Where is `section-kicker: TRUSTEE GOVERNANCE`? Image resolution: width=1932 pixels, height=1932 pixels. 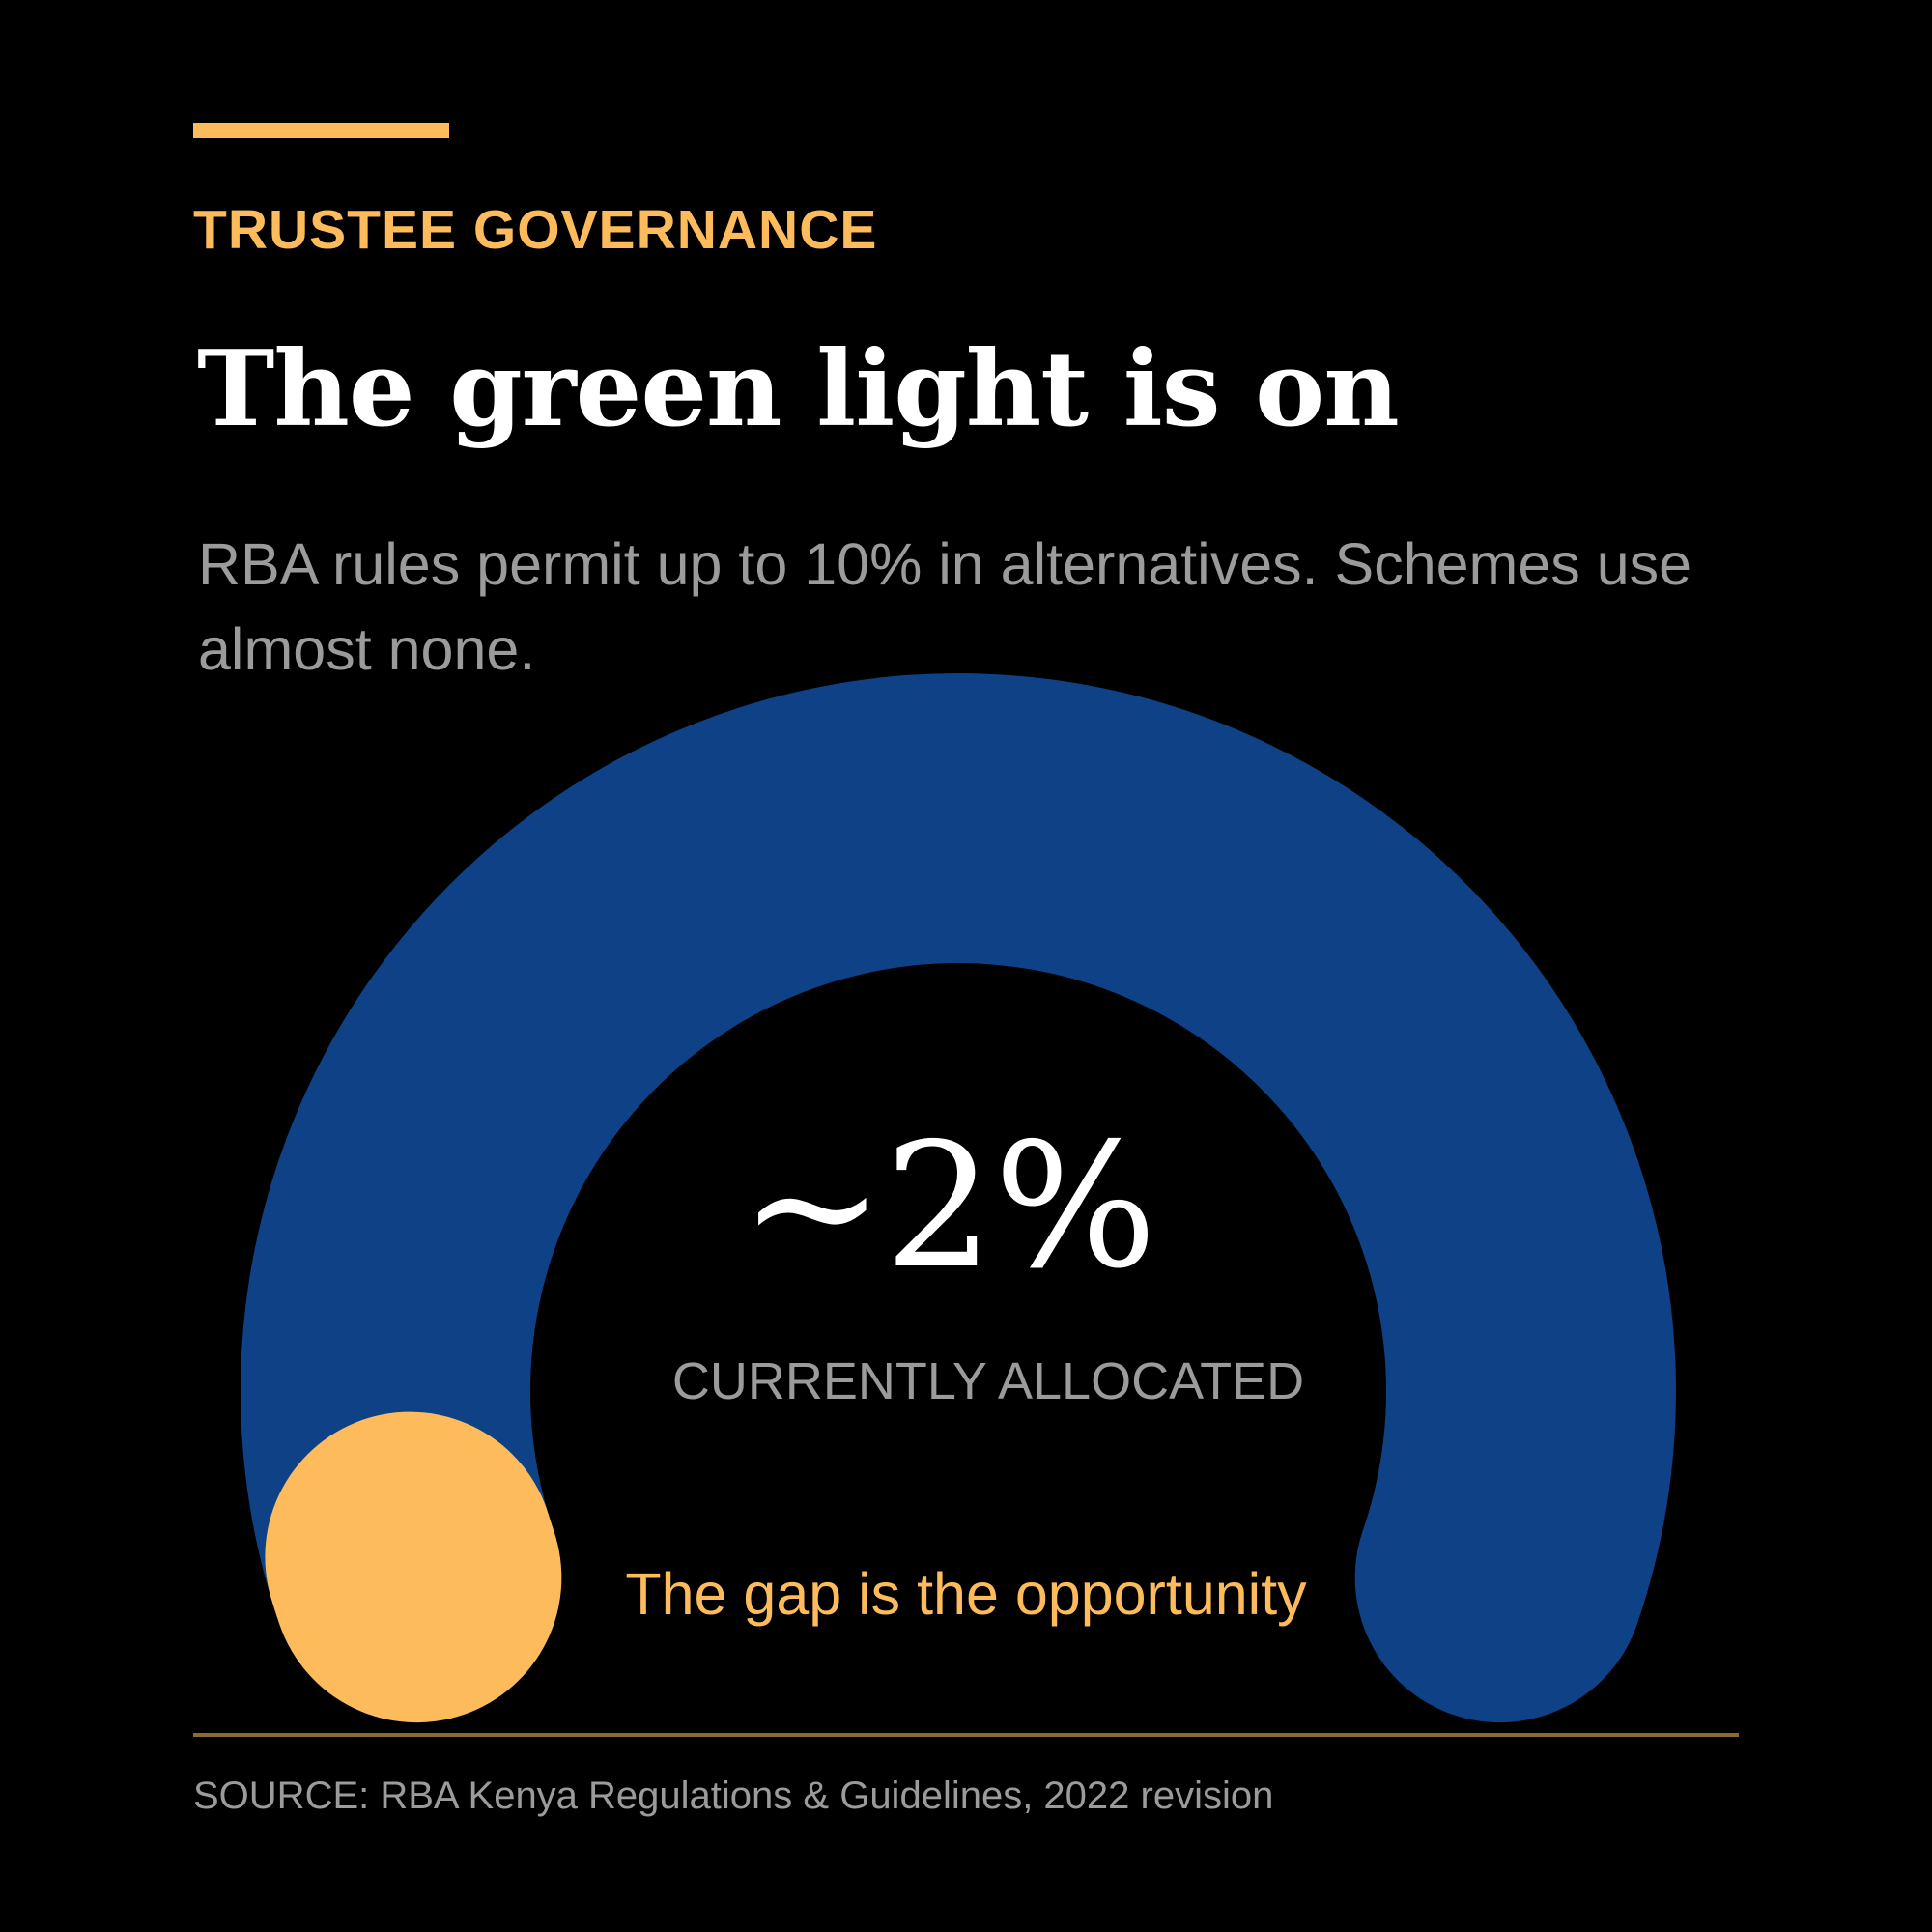 section-kicker: TRUSTEE GOVERNANCE is located at coordinates (535, 230).